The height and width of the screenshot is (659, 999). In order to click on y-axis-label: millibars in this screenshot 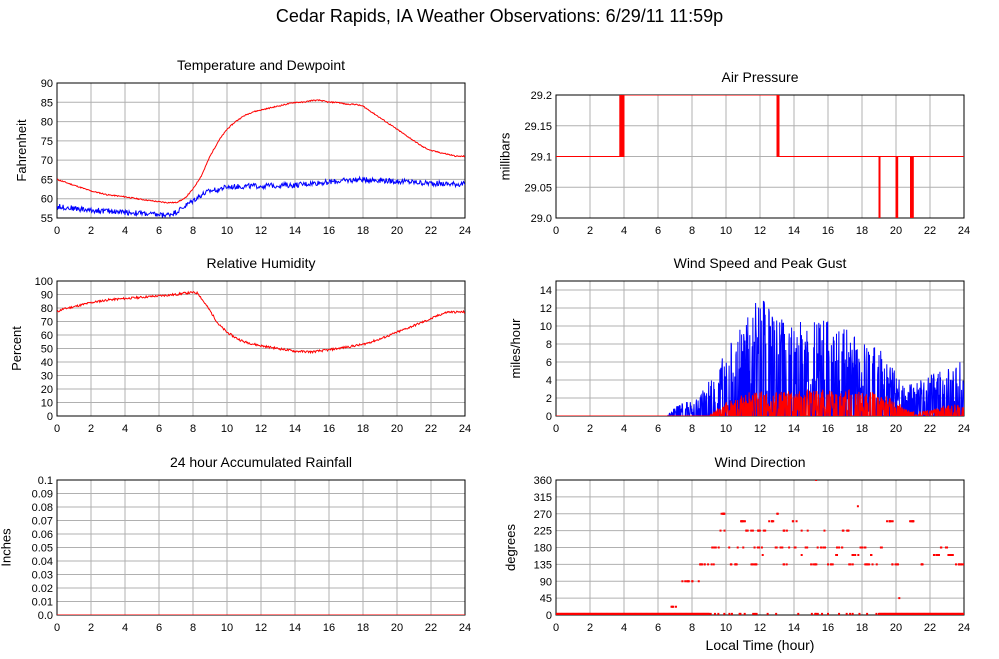, I will do `click(505, 156)`.